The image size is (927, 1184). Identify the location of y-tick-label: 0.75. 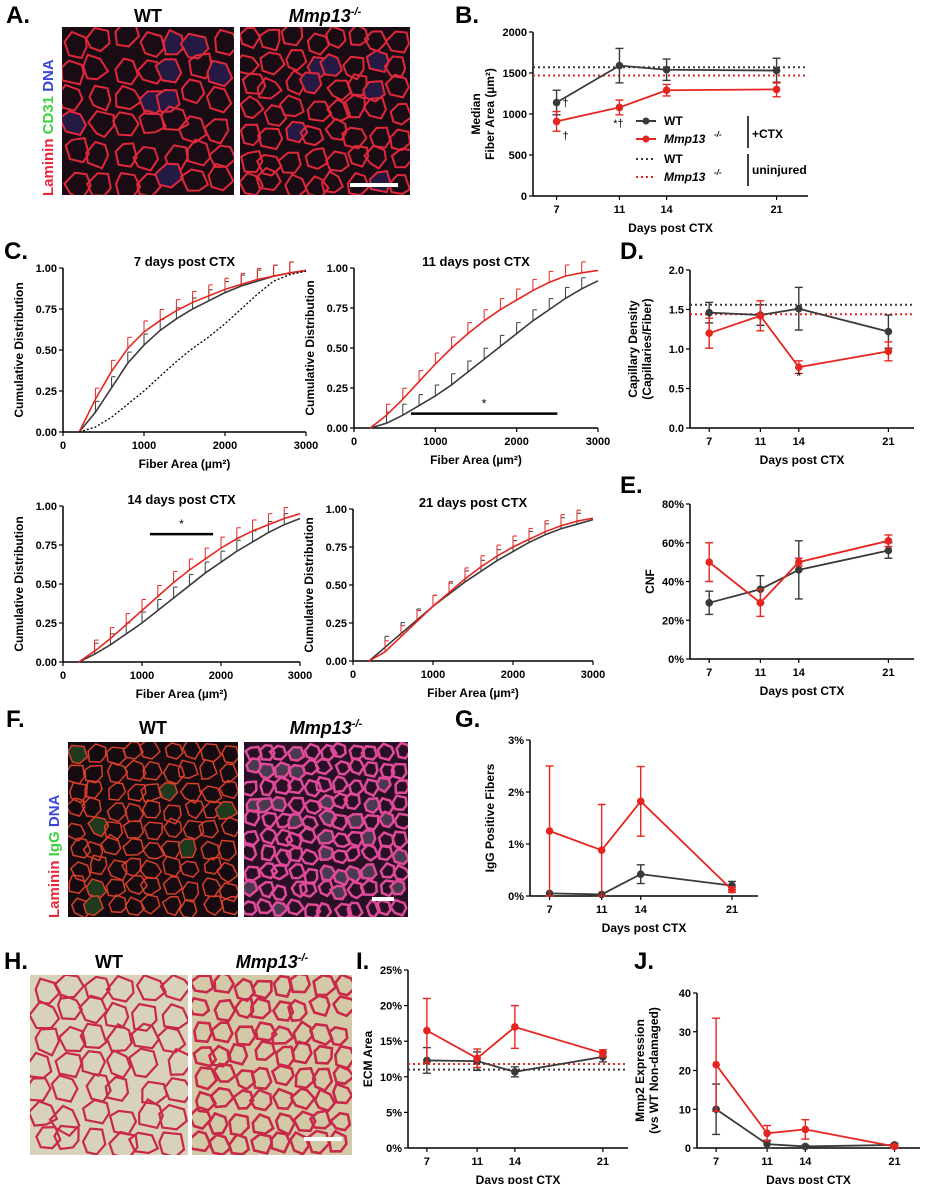
(46, 310).